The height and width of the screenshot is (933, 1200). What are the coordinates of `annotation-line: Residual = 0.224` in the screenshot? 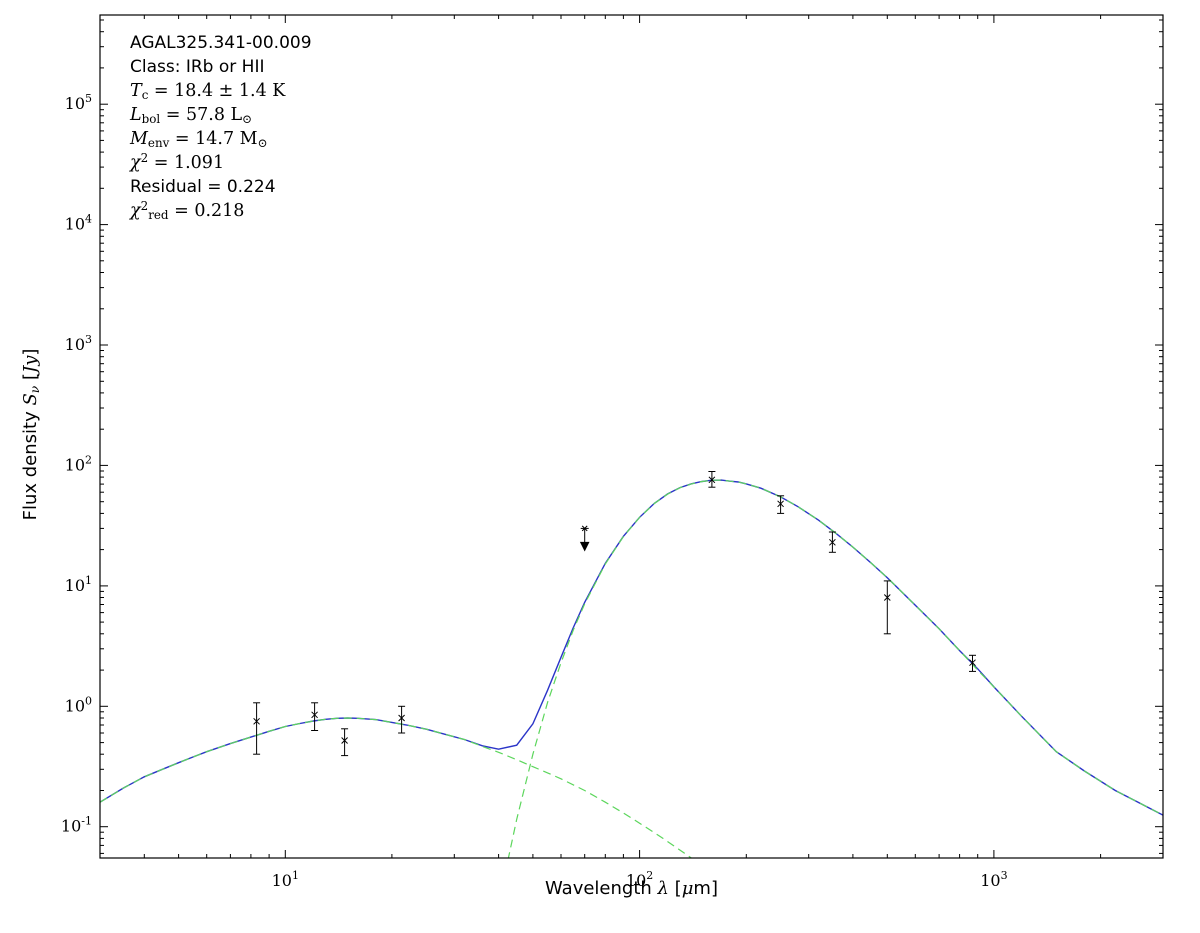 It's located at (203, 187).